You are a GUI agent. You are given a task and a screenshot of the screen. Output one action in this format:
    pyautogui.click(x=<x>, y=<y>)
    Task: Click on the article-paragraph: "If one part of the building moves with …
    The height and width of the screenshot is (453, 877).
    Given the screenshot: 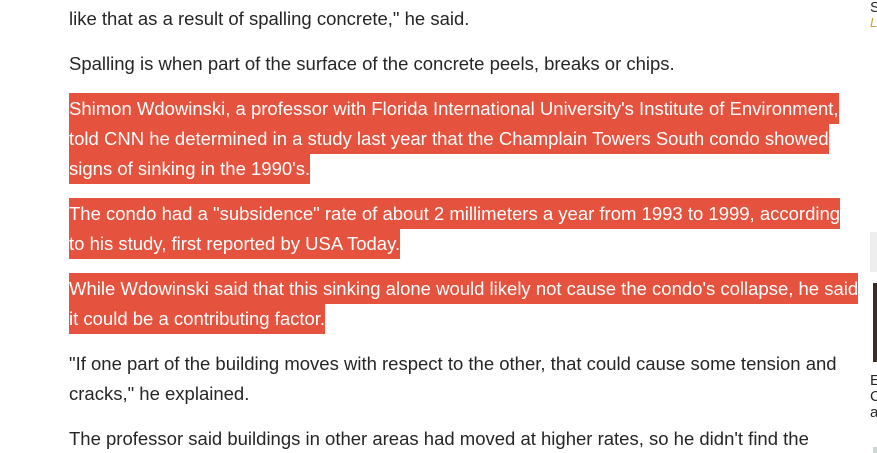 What is the action you would take?
    pyautogui.click(x=464, y=379)
    